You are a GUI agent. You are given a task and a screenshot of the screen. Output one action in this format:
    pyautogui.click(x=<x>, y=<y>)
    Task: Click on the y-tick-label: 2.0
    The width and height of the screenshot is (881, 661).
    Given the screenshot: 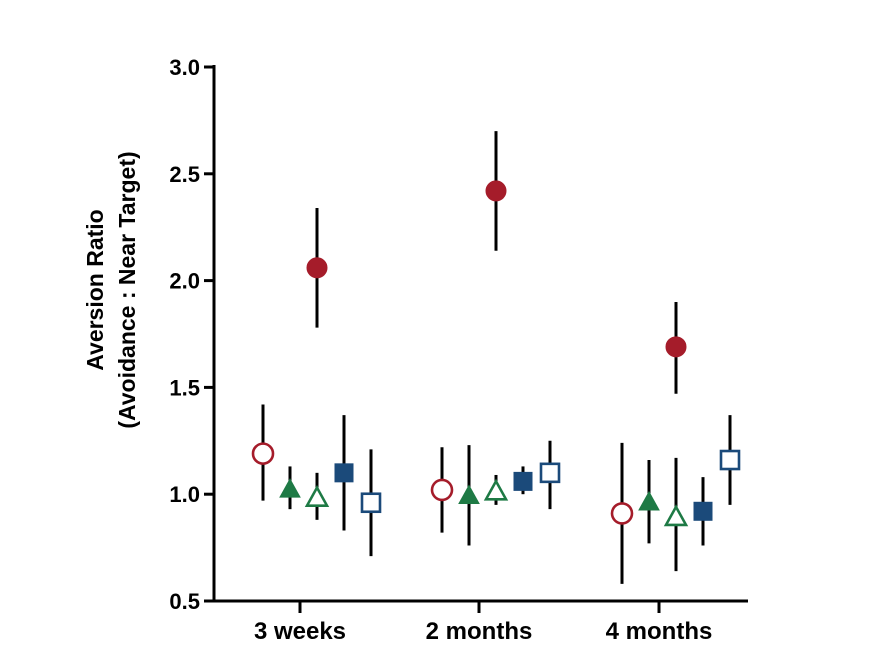 What is the action you would take?
    pyautogui.click(x=184, y=281)
    